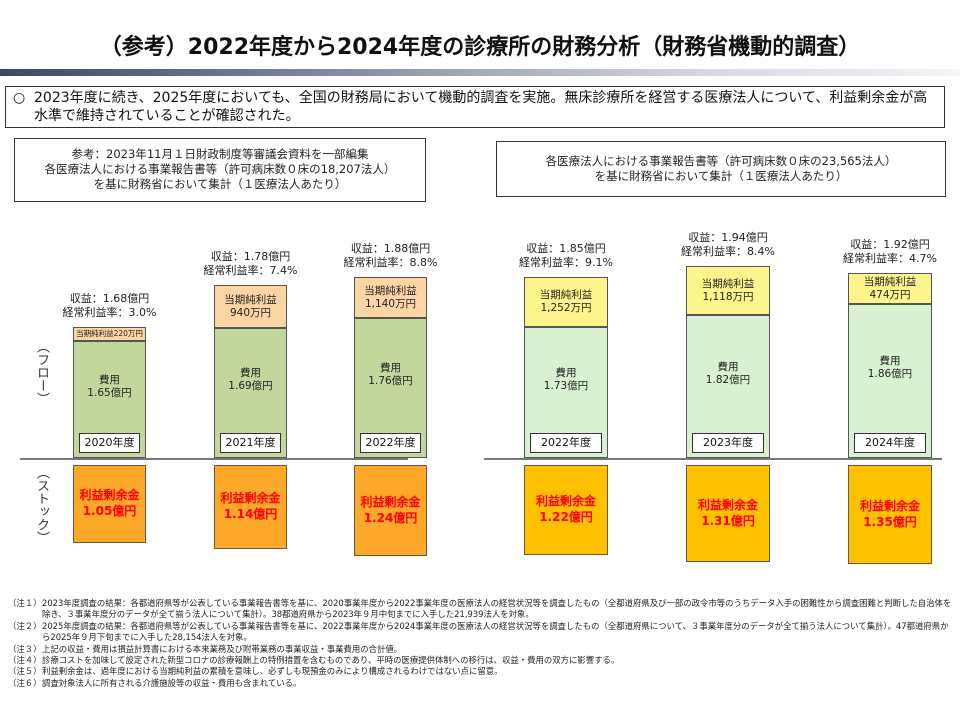  I want to click on margin-label: 経常利益率：9.1%, so click(566, 262).